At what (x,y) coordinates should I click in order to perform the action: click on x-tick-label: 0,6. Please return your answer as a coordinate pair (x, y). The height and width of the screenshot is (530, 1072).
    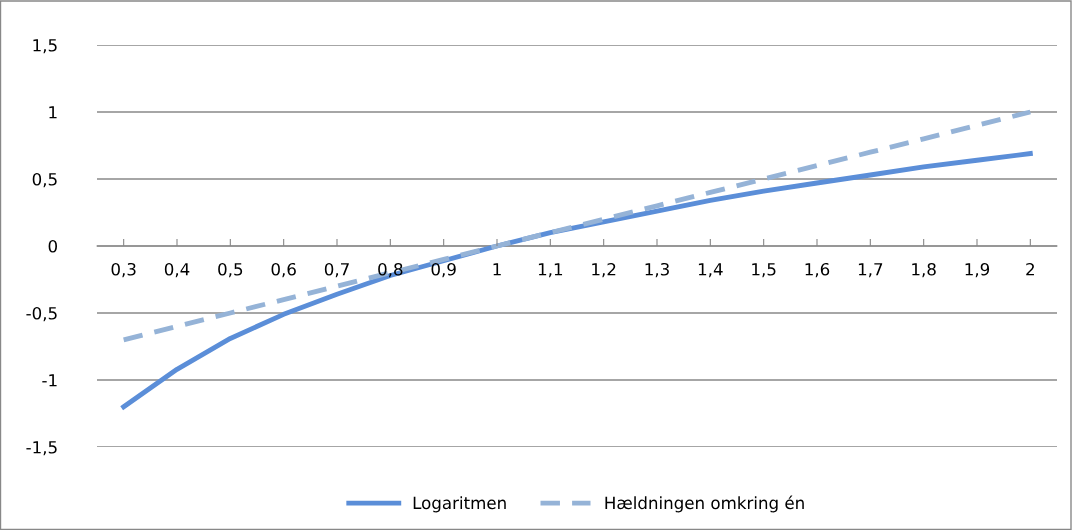
    Looking at the image, I should click on (283, 270).